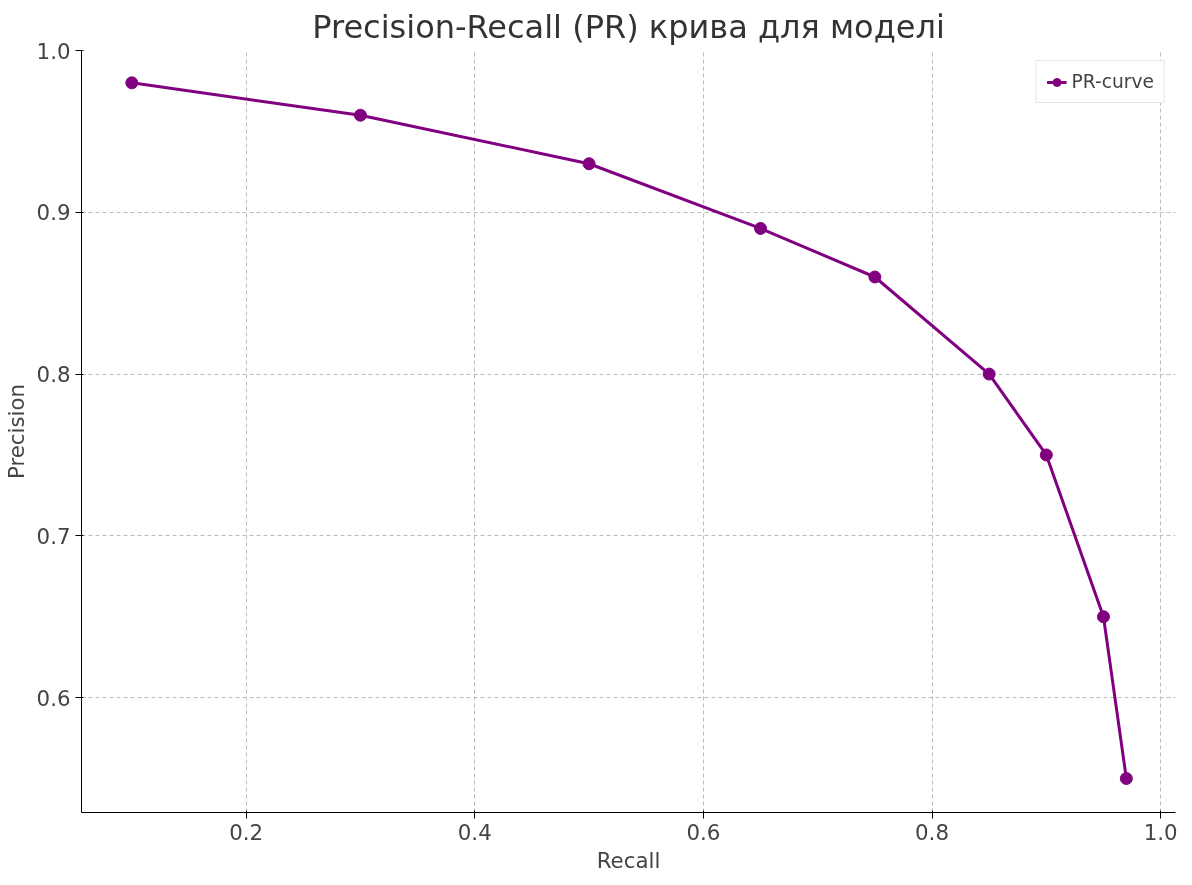 The height and width of the screenshot is (885, 1192). What do you see at coordinates (628, 860) in the screenshot?
I see `x-axis-title: Recall` at bounding box center [628, 860].